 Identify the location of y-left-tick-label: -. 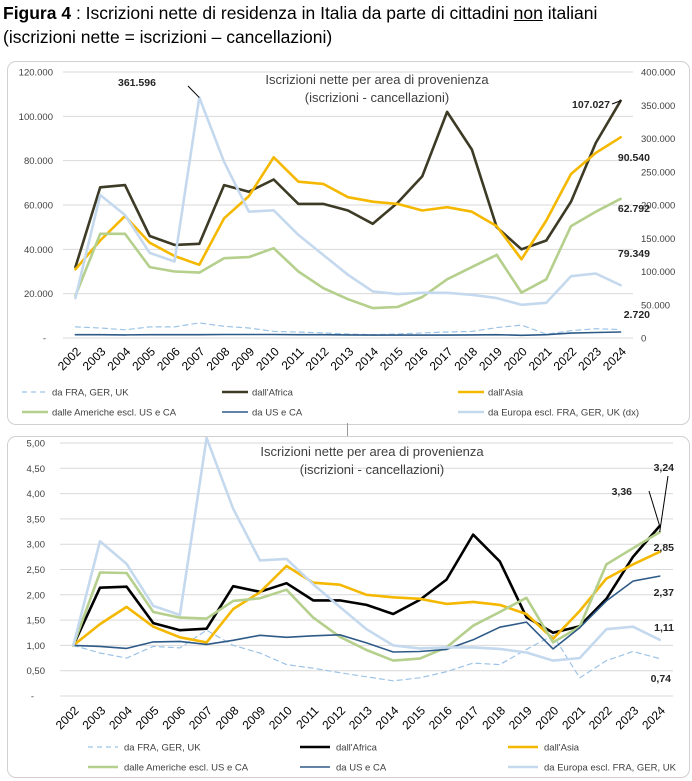
(44, 339).